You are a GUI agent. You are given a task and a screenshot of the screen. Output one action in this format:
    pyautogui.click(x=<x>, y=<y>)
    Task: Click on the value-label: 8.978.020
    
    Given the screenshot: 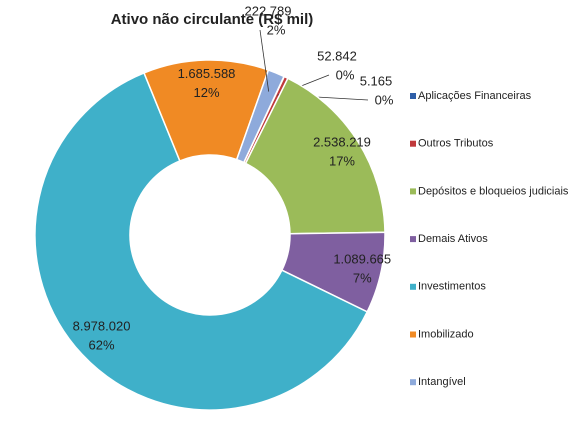 What is the action you would take?
    pyautogui.click(x=102, y=326)
    